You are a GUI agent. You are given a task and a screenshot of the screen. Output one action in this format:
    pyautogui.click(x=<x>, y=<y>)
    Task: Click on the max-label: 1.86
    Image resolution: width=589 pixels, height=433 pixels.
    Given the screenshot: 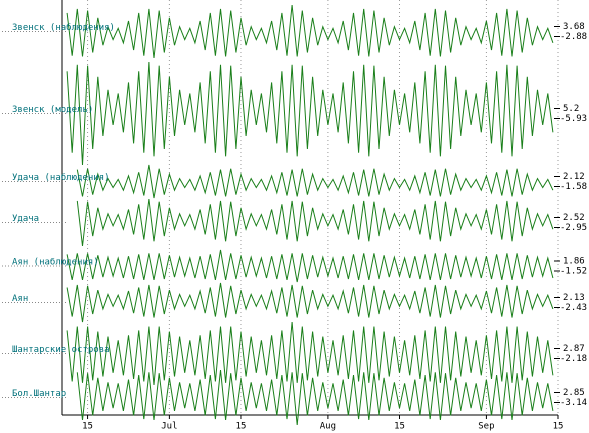 What is the action you would take?
    pyautogui.click(x=574, y=262)
    